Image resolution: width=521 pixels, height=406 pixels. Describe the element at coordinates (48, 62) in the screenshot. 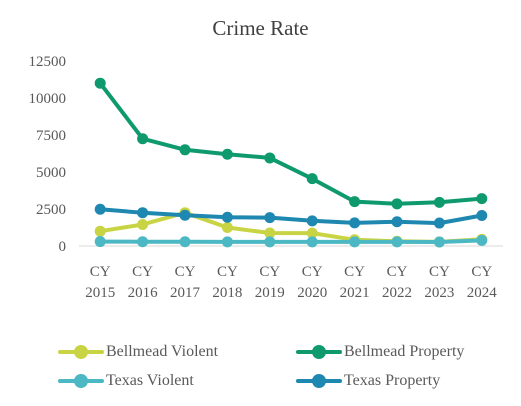

I see `y-tick-label: 12500` at that location.